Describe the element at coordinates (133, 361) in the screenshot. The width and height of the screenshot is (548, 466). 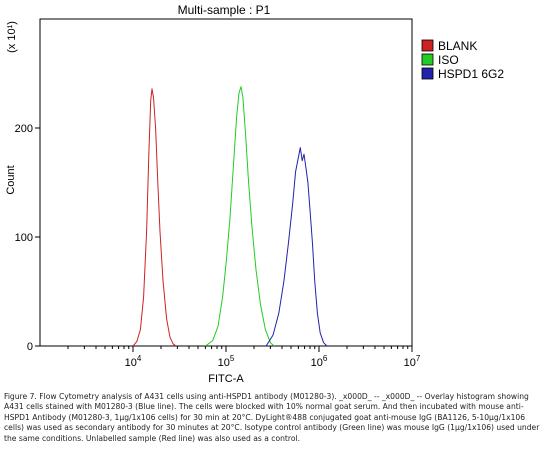
I see `x-tick-label: 10⁴` at that location.